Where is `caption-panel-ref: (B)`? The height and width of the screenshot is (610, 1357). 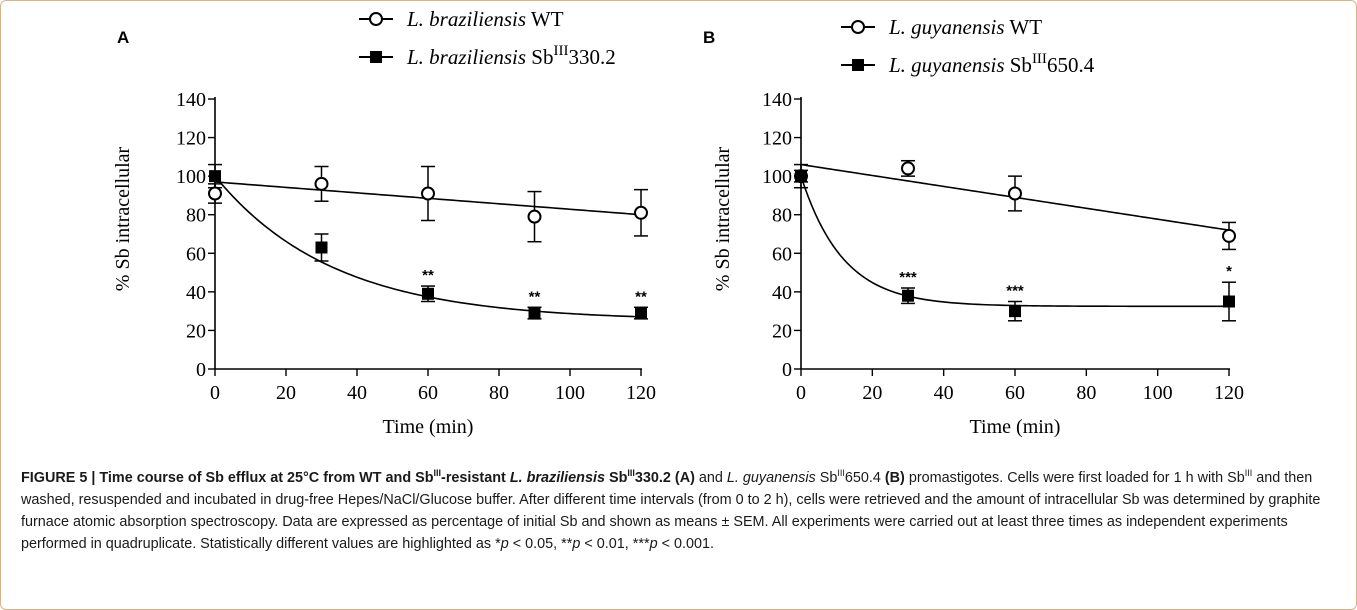 caption-panel-ref: (B) is located at coordinates (894, 478).